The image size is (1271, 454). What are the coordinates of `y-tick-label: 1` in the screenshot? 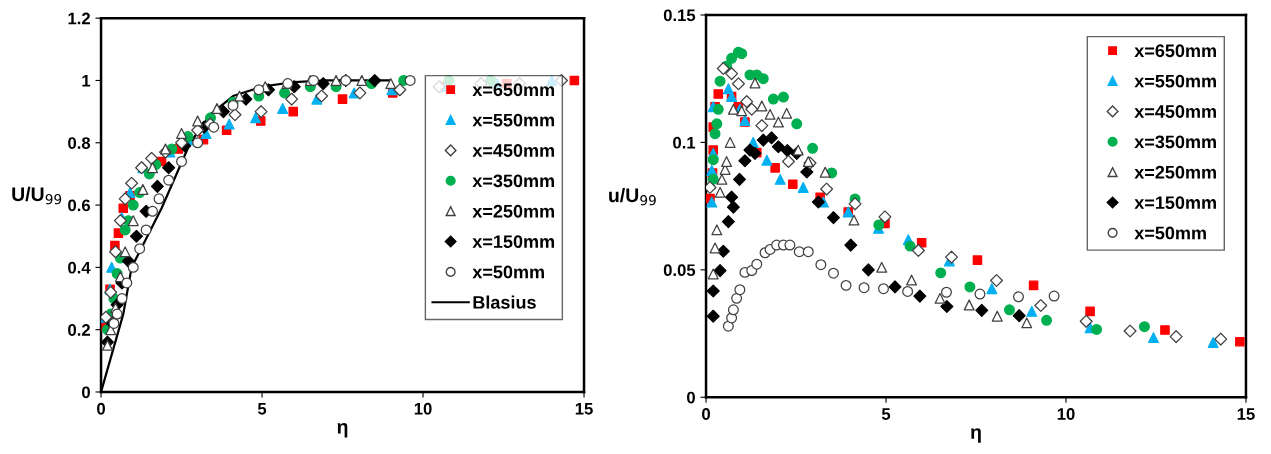 It's located at (86, 81).